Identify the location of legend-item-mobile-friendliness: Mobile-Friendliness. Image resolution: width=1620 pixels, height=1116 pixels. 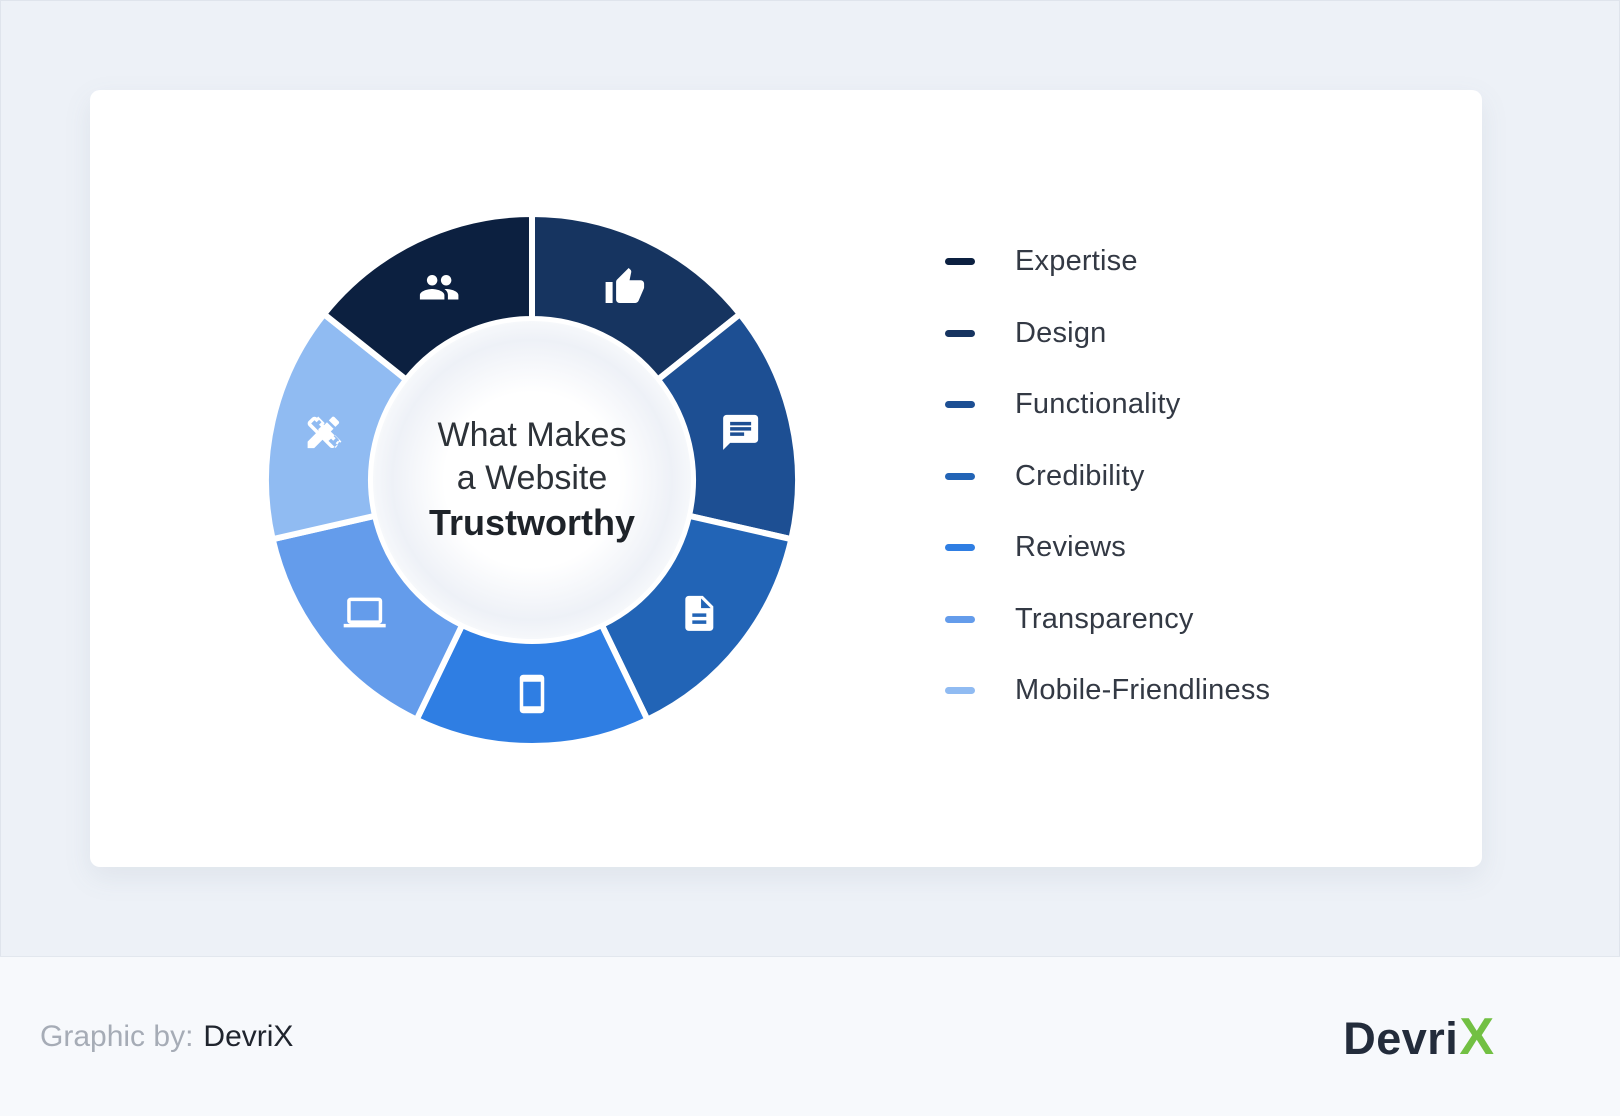
(1107, 691).